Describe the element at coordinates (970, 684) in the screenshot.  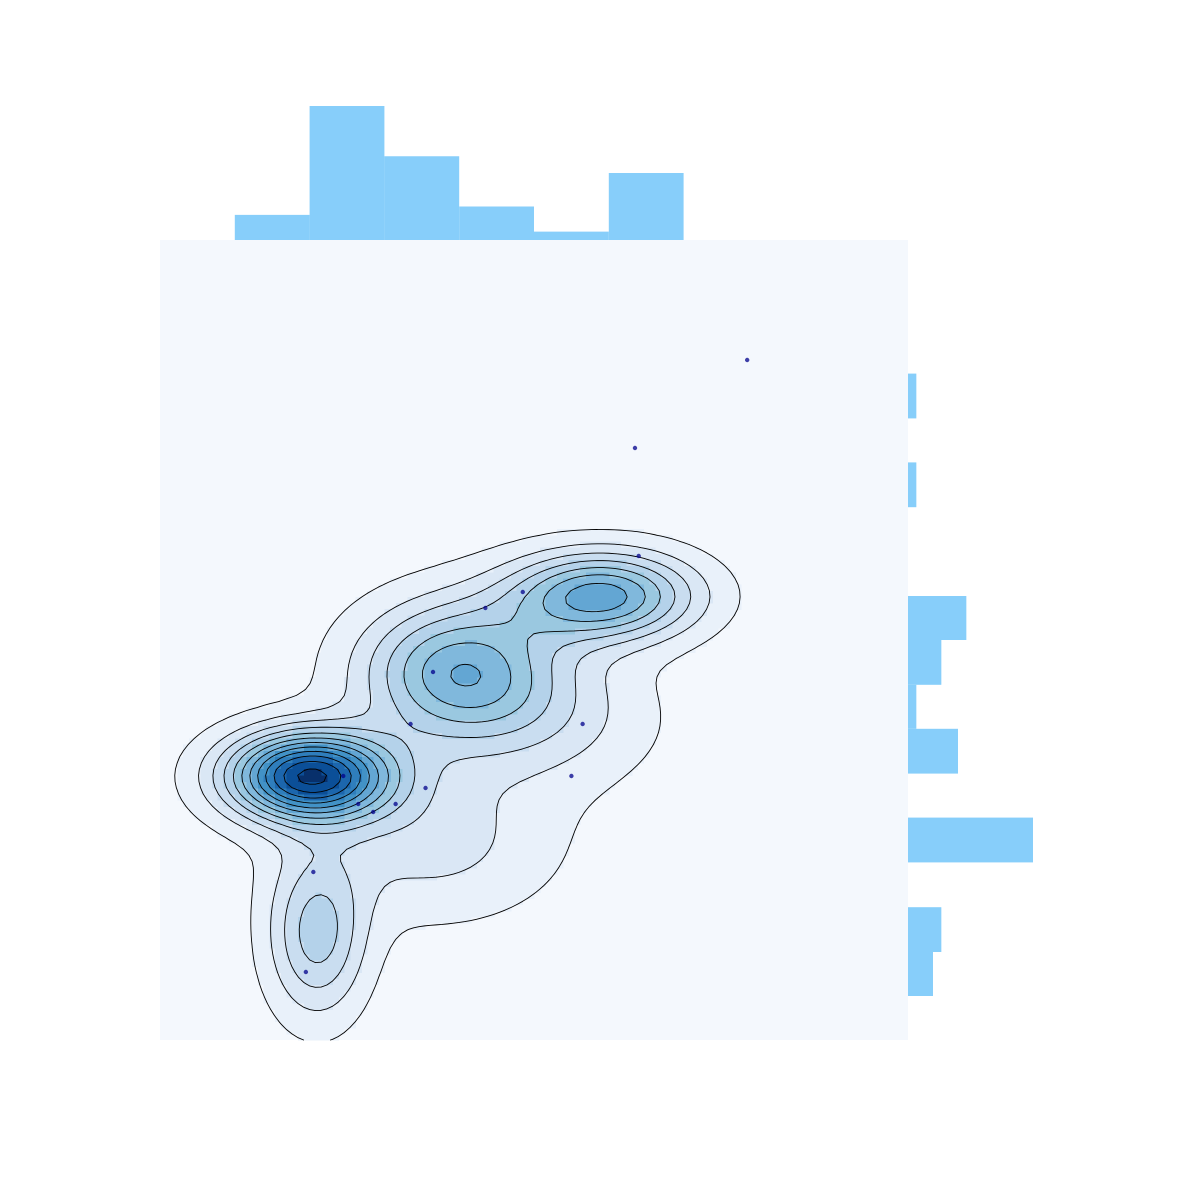
I see `y-marginal-histogram` at that location.